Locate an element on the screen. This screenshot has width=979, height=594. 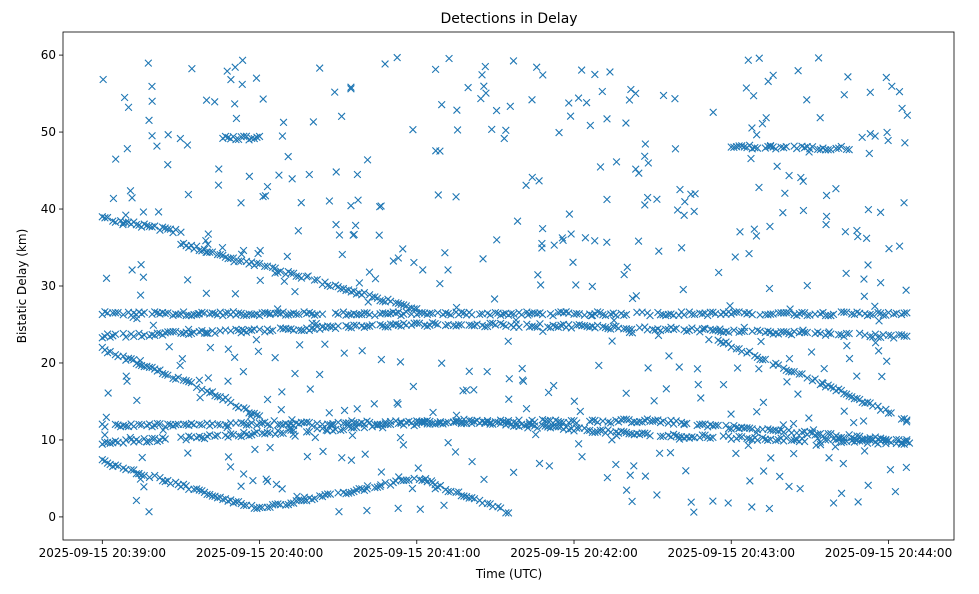
y-axis-ticks: 0 10 20 30 40 50 60 is located at coordinates (52, 286).